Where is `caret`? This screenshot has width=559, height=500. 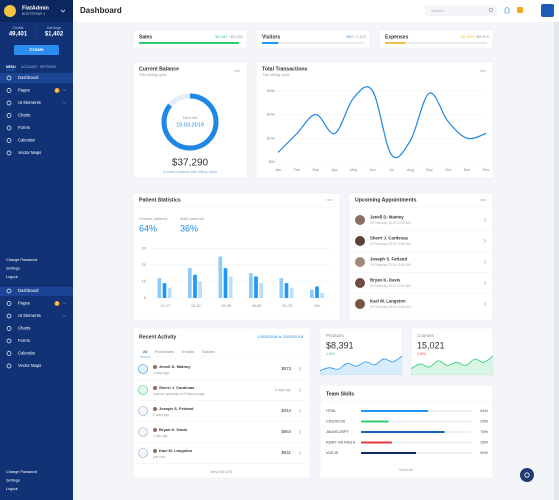 caret is located at coordinates (63, 11).